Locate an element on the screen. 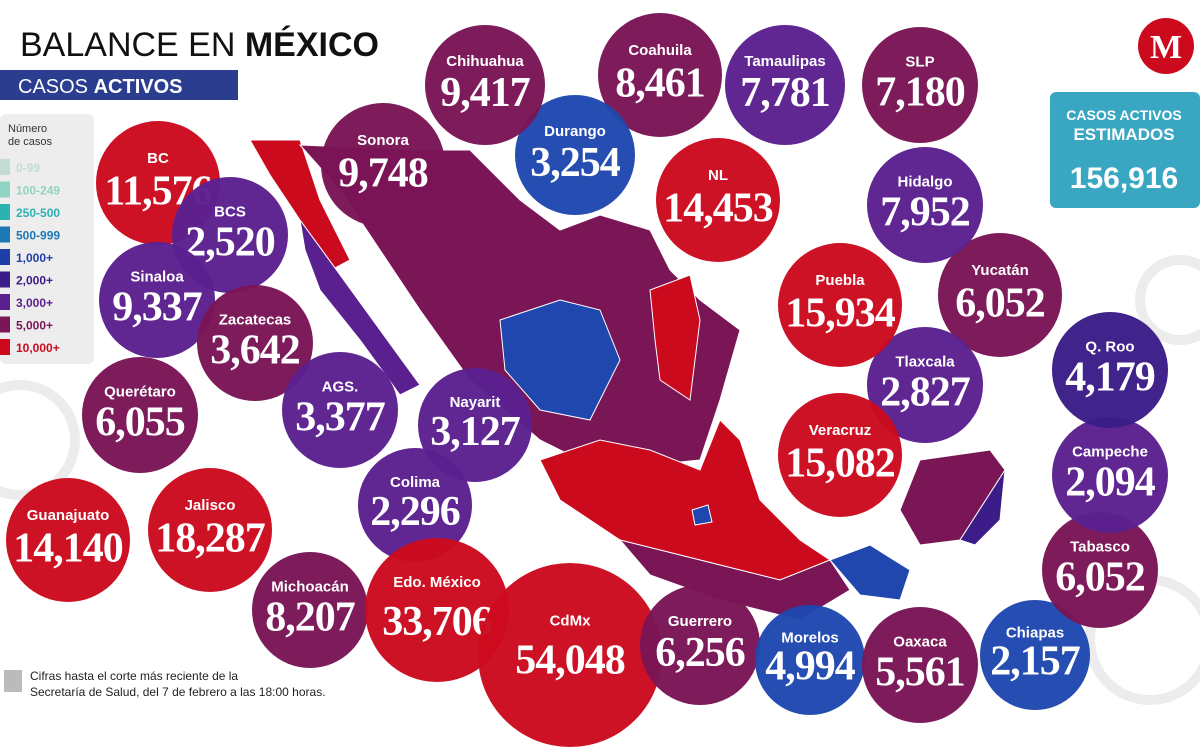 This screenshot has height=747, width=1200. footnote-marker is located at coordinates (13, 681).